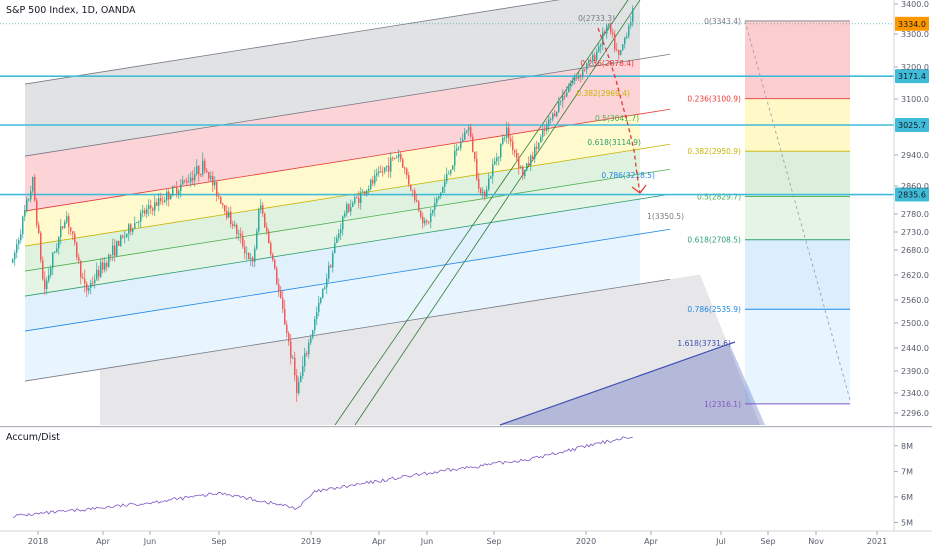 The width and height of the screenshot is (932, 550). Describe the element at coordinates (907, 446) in the screenshot. I see `ad-y-tick-label: 8M` at that location.